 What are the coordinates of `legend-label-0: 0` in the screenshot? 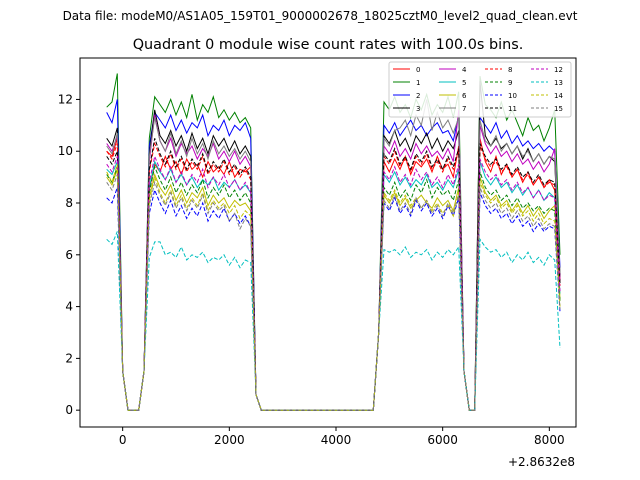 It's located at (418, 70).